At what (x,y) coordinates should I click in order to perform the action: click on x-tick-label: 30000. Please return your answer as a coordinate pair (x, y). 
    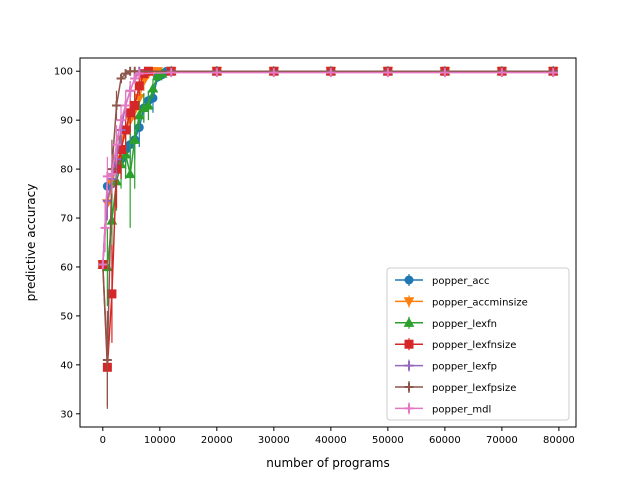
    Looking at the image, I should click on (274, 440).